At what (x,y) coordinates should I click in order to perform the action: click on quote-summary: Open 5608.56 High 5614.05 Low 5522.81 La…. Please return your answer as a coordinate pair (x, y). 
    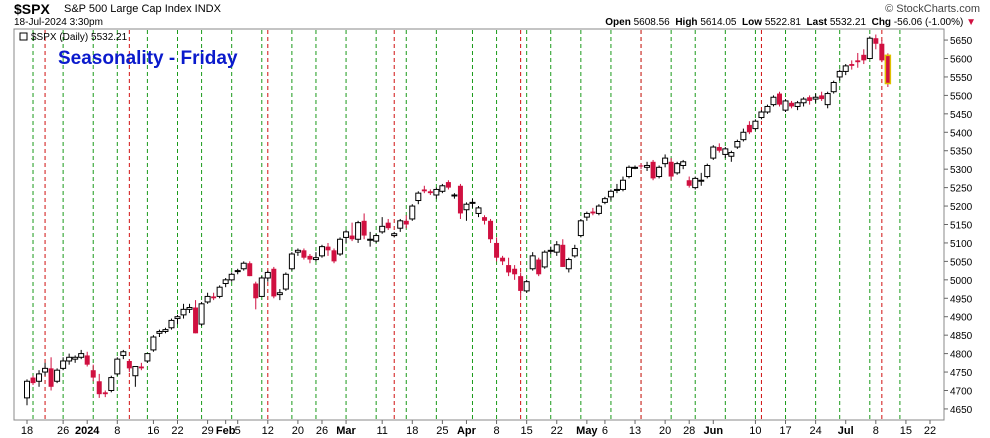
    Looking at the image, I should click on (790, 22).